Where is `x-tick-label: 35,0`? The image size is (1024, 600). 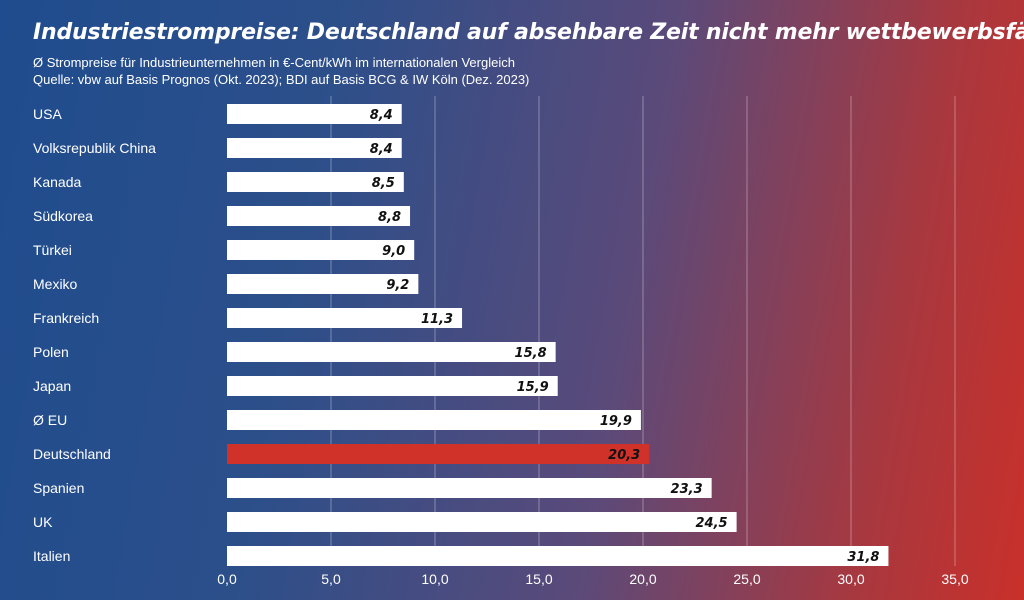 x-tick-label: 35,0 is located at coordinates (954, 579).